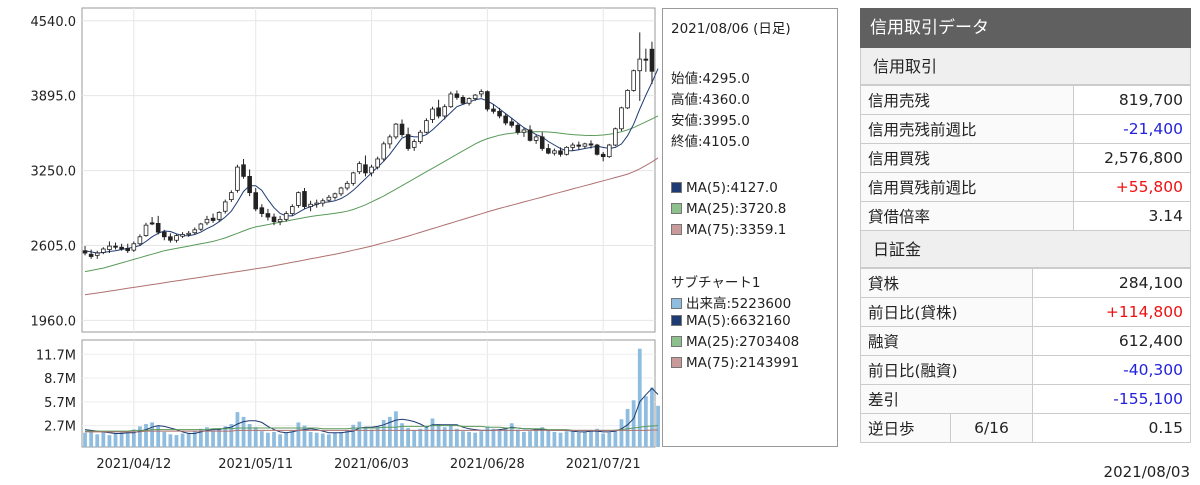 The width and height of the screenshot is (1200, 485). I want to click on table-row: 信用買残前週比 +55,800, so click(1025, 187).